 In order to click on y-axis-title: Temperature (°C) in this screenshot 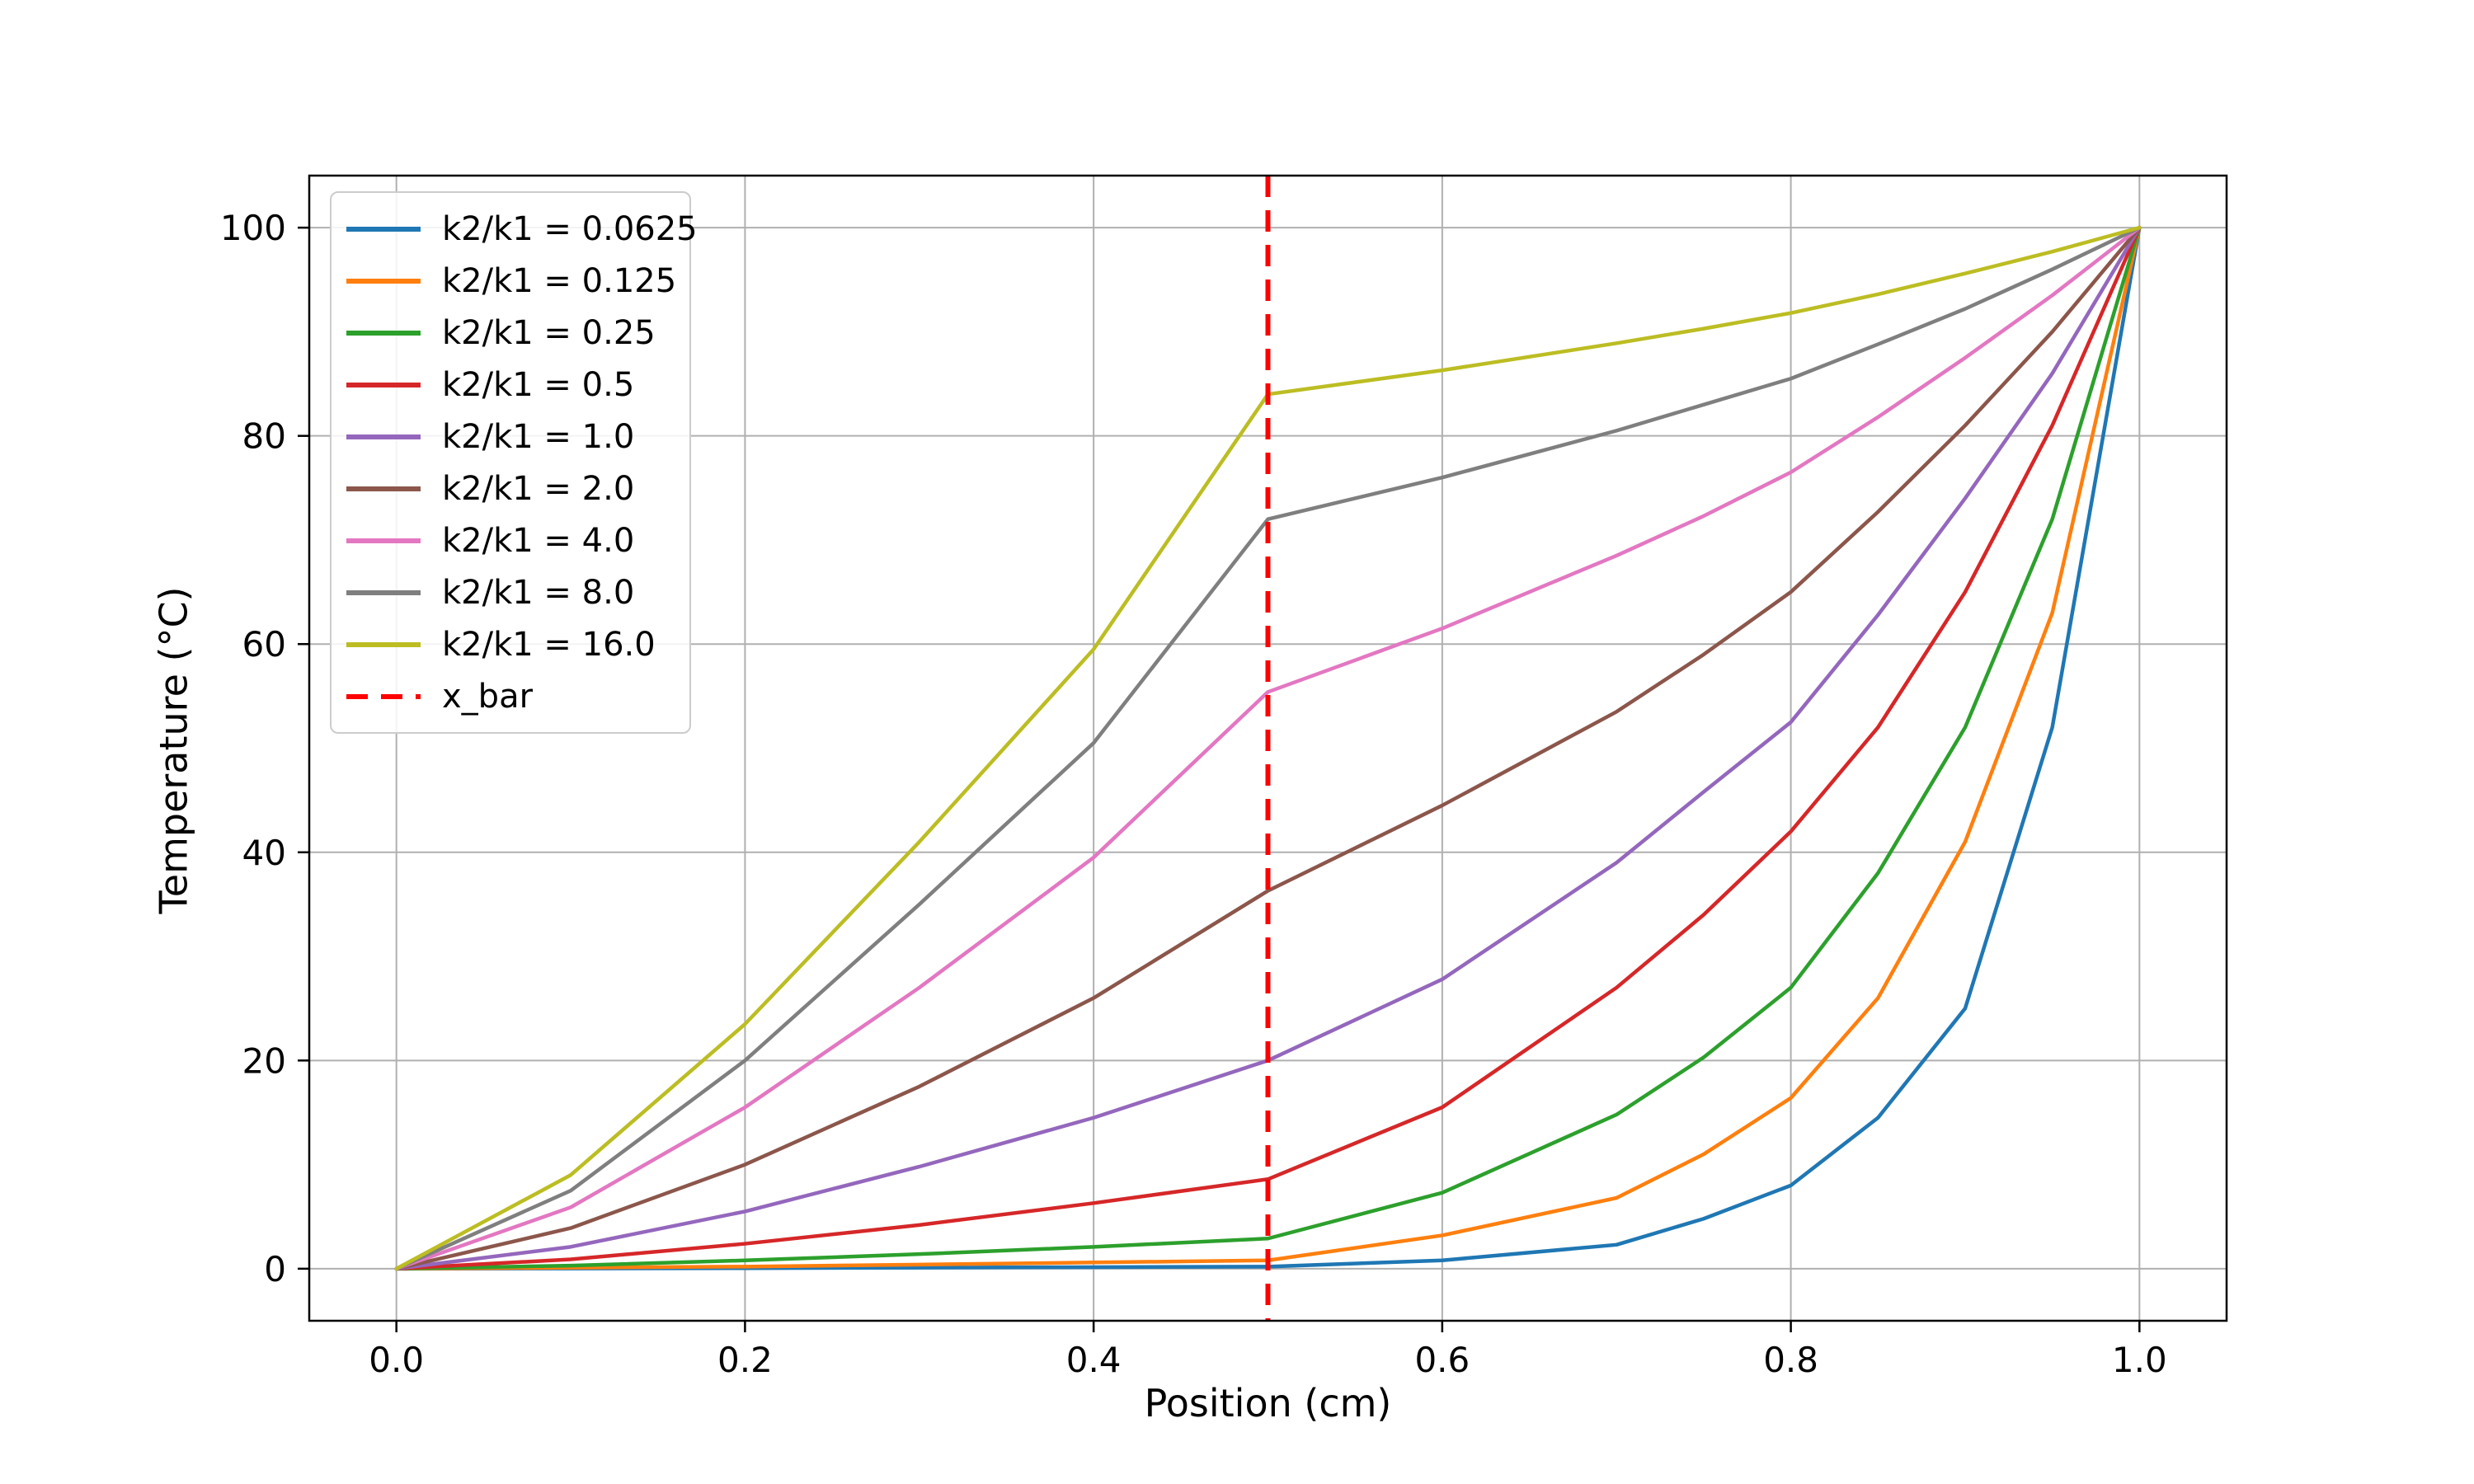, I will do `click(173, 750)`.